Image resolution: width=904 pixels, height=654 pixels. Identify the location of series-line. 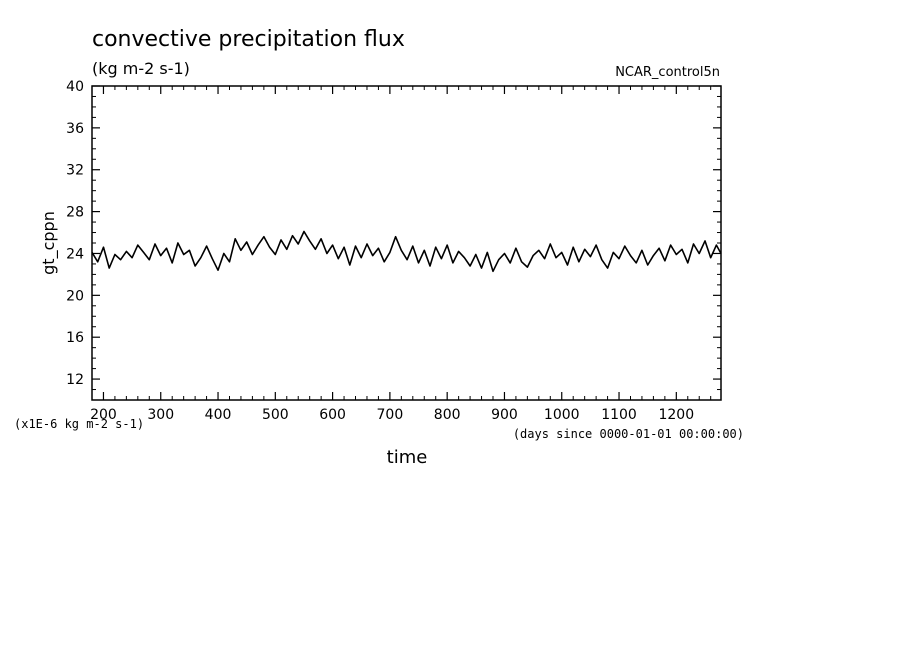
(406, 251).